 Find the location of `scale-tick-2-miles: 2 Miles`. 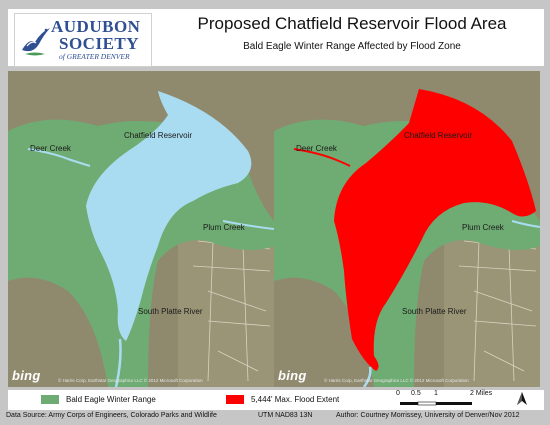

scale-tick-2-miles: 2 Miles is located at coordinates (481, 393).